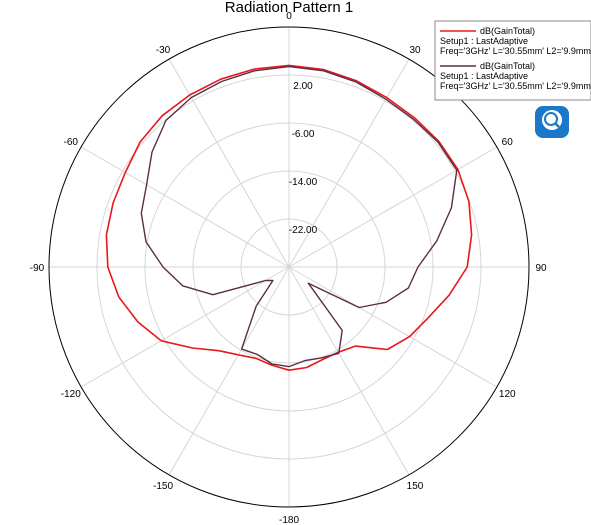 The width and height of the screenshot is (591, 525). Describe the element at coordinates (303, 182) in the screenshot. I see `radial-tick-label: -14.00` at that location.